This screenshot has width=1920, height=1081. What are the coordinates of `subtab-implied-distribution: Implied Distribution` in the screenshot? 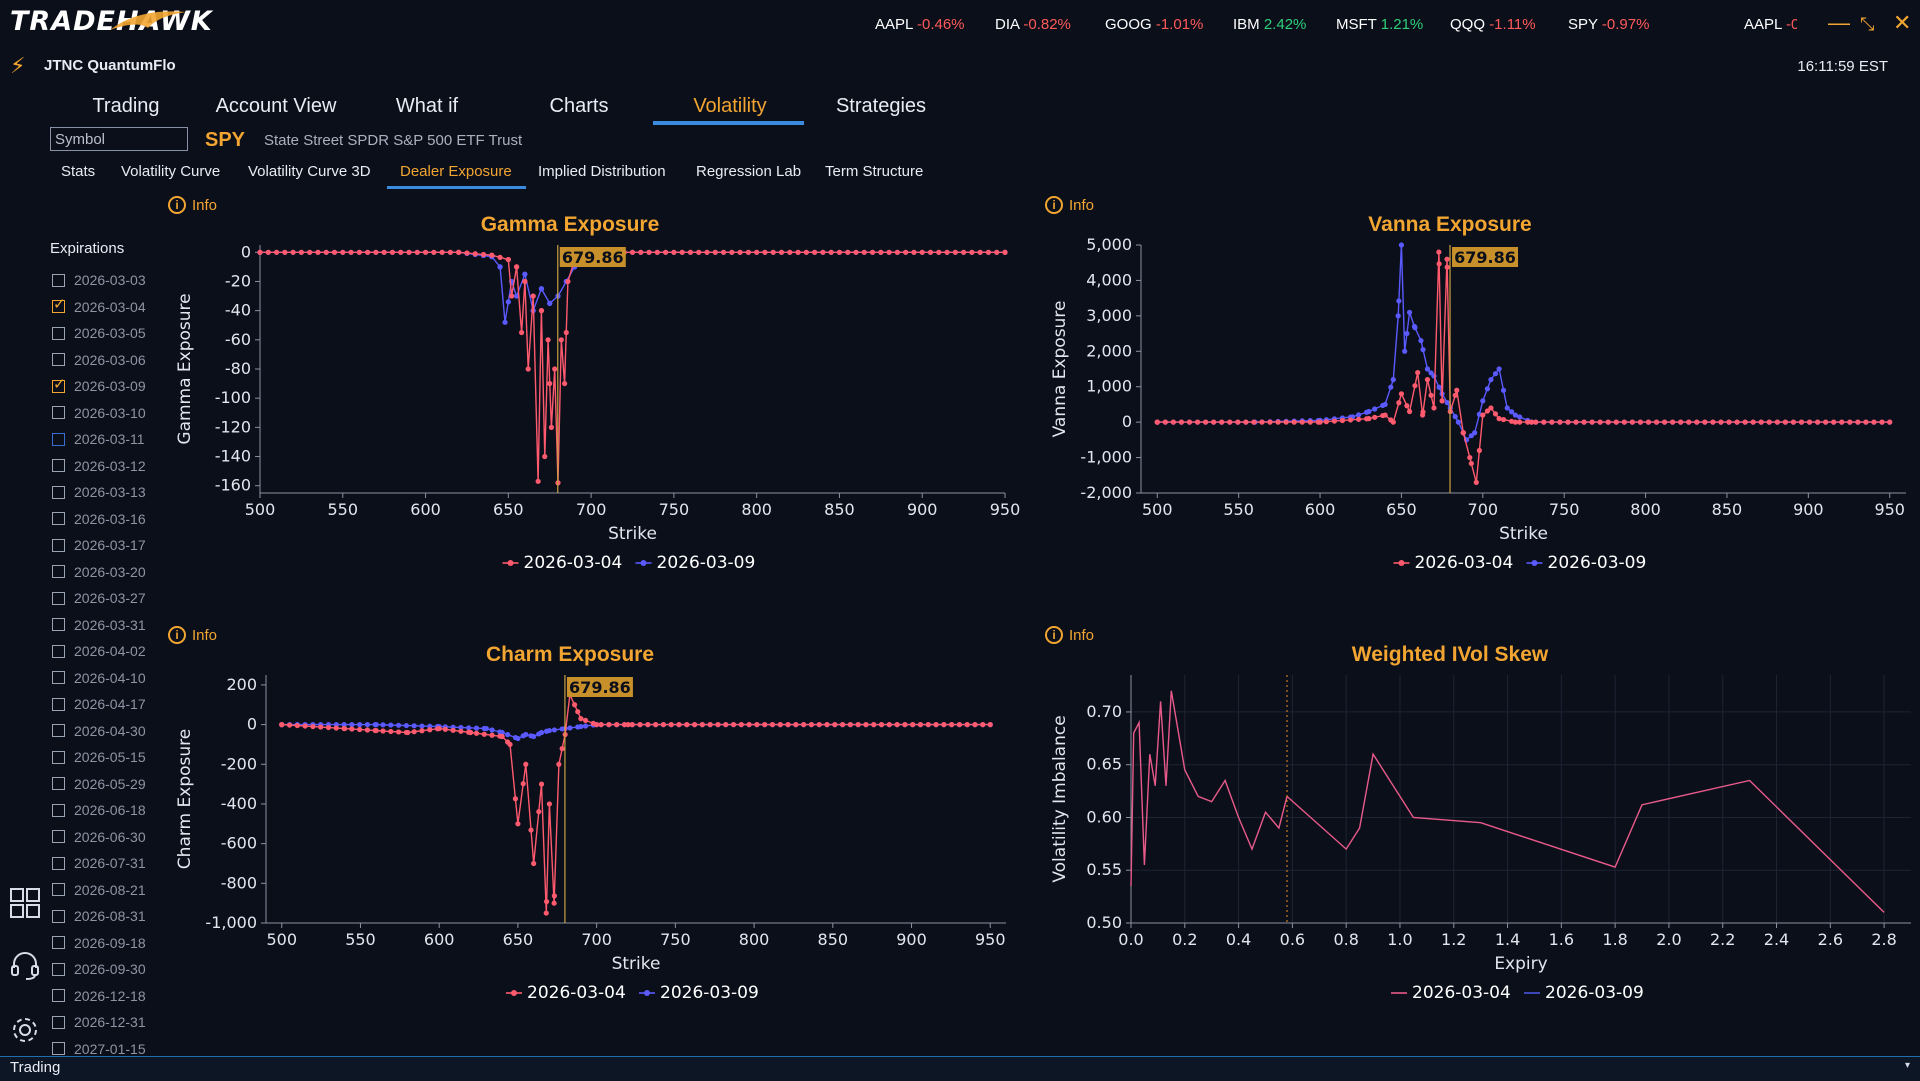 It's located at (602, 171).